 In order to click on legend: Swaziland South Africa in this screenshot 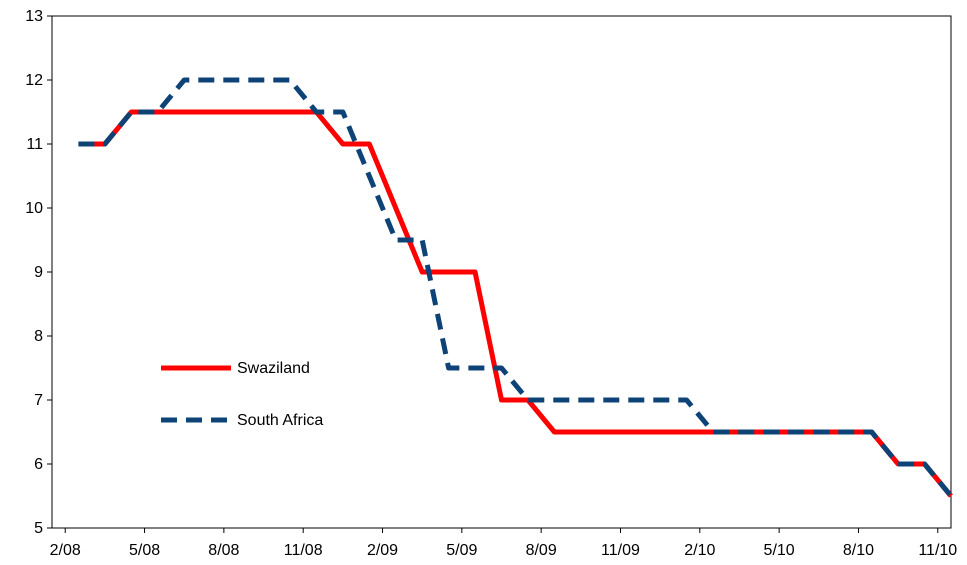, I will do `click(242, 394)`.